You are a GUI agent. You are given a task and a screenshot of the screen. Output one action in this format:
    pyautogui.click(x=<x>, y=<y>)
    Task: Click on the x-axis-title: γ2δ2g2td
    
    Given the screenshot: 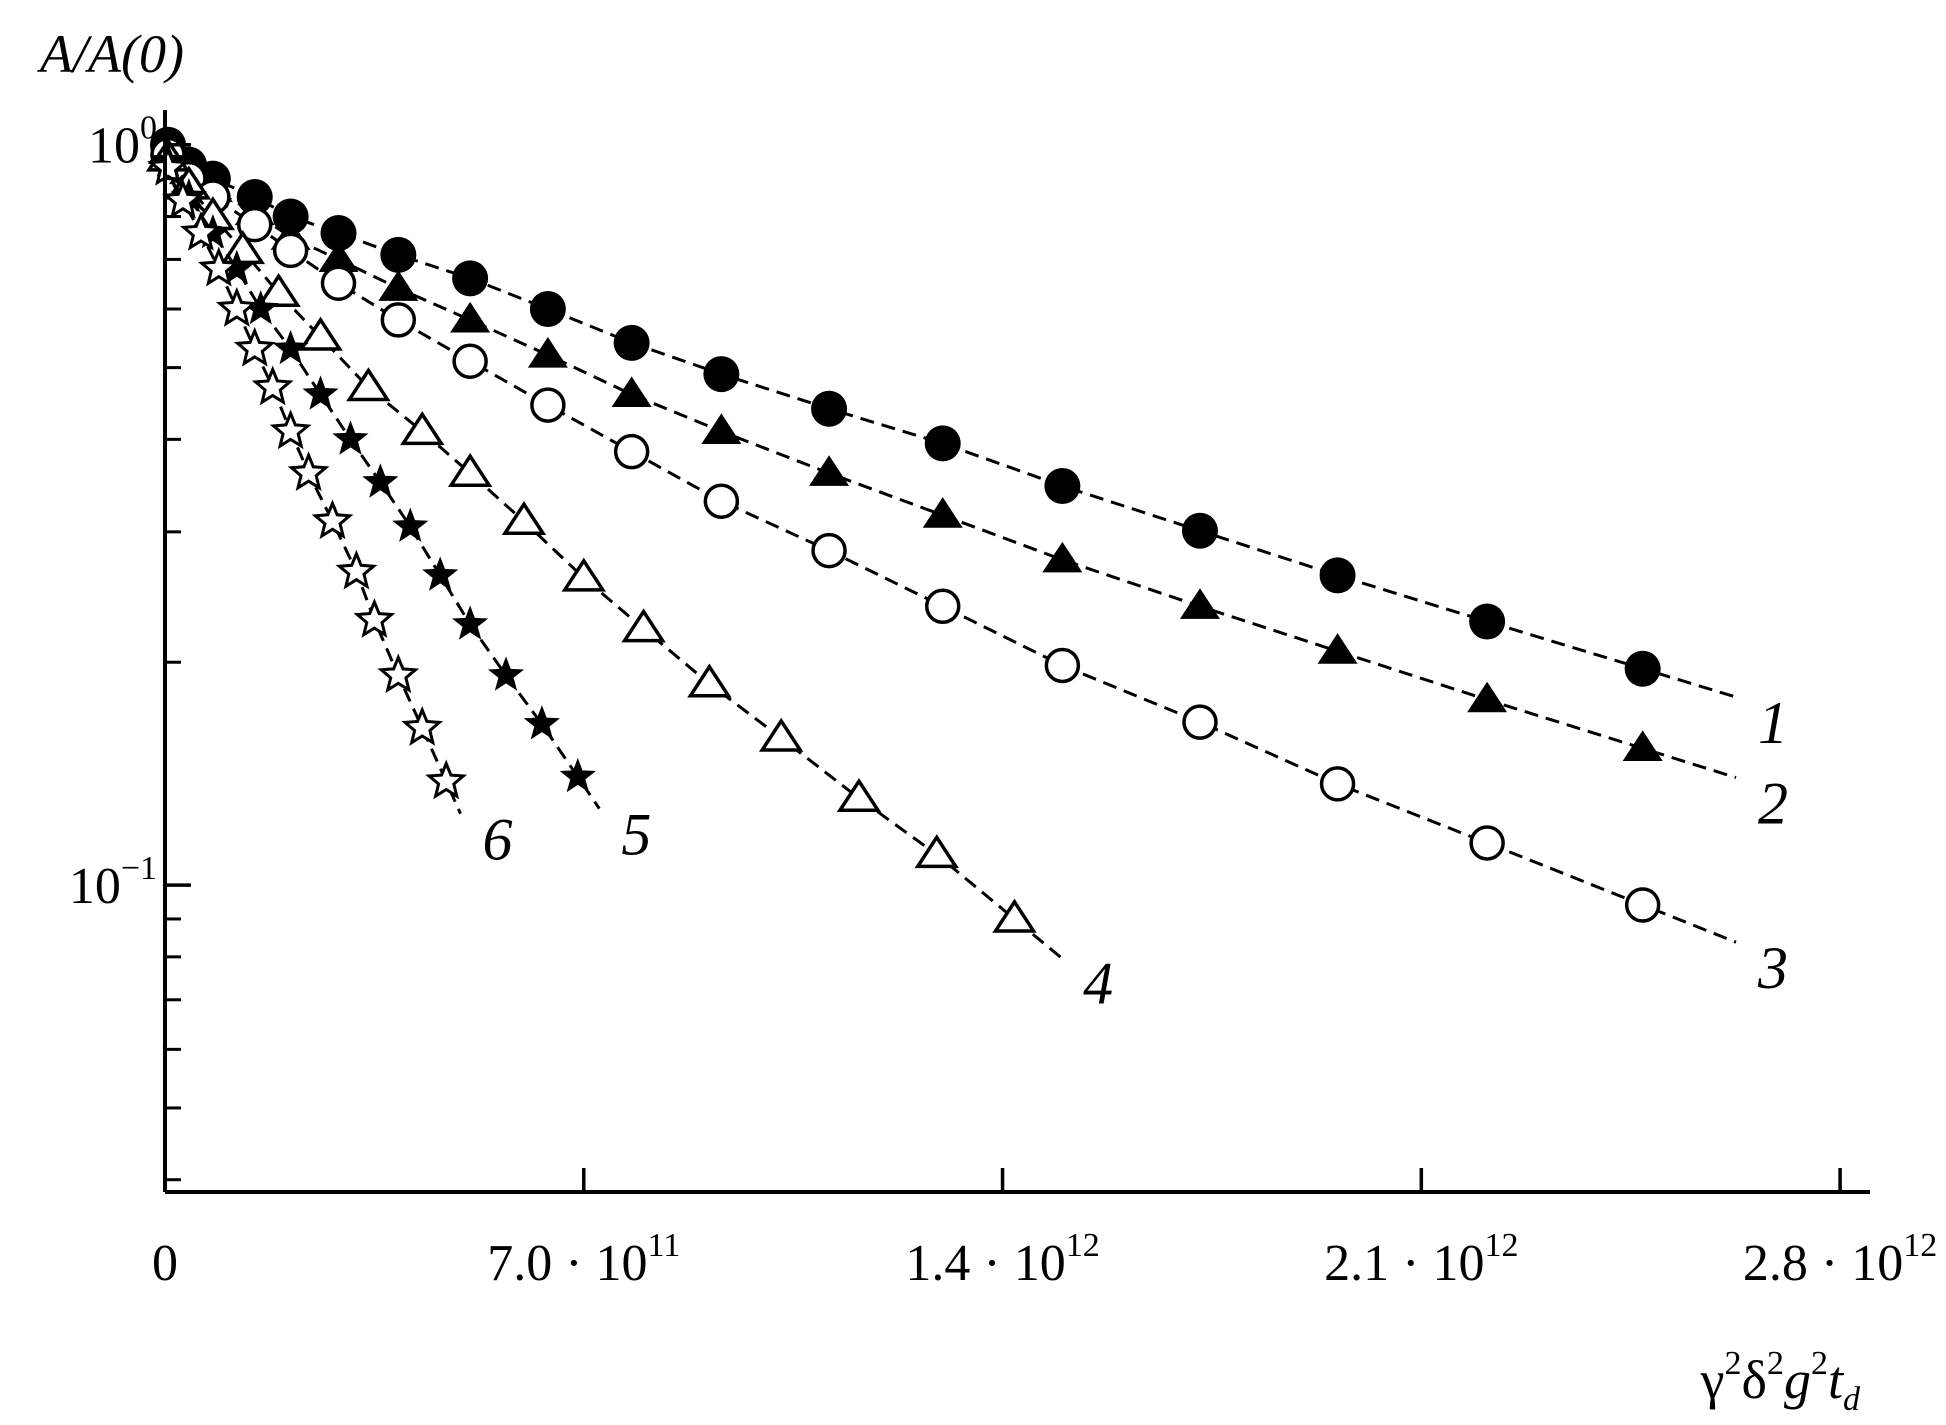 What is the action you would take?
    pyautogui.click(x=1780, y=1381)
    